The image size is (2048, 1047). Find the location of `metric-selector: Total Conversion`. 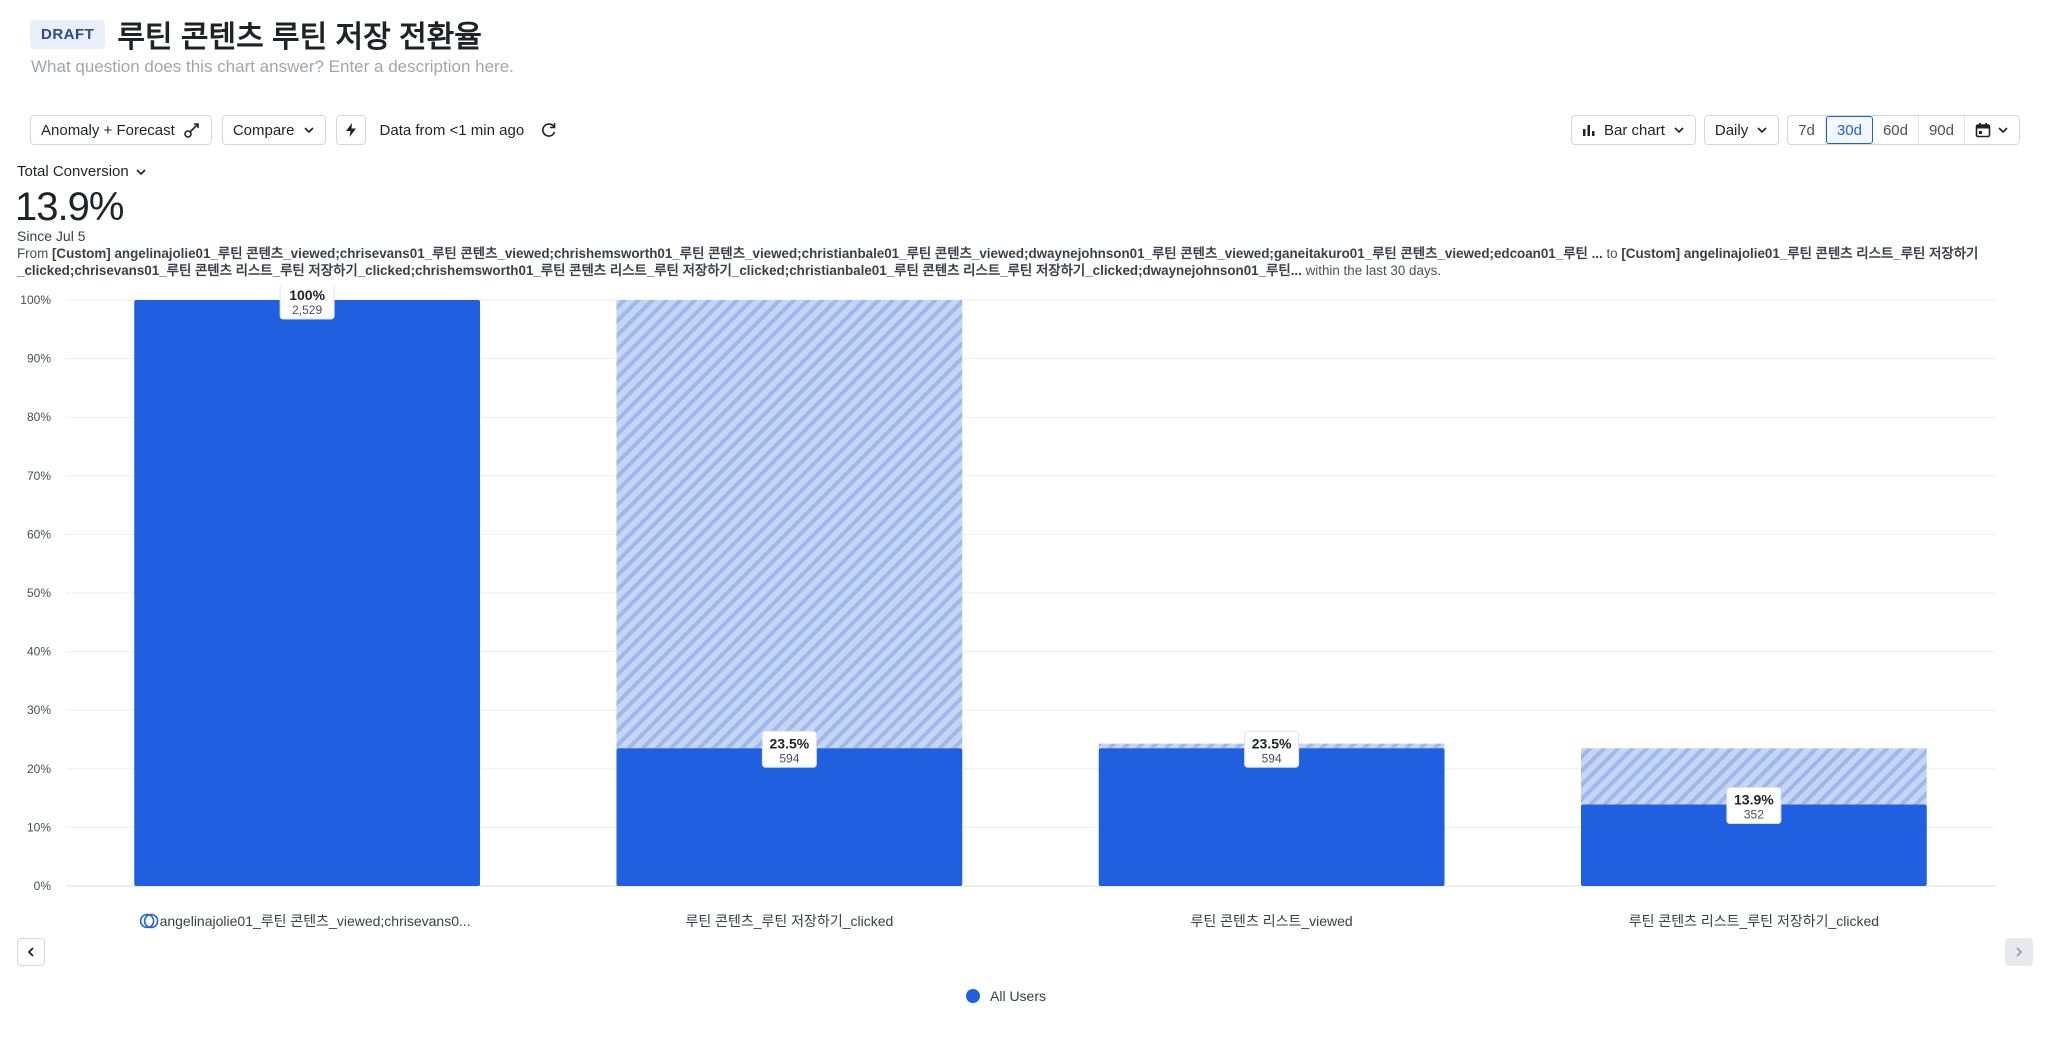

metric-selector: Total Conversion is located at coordinates (82, 171).